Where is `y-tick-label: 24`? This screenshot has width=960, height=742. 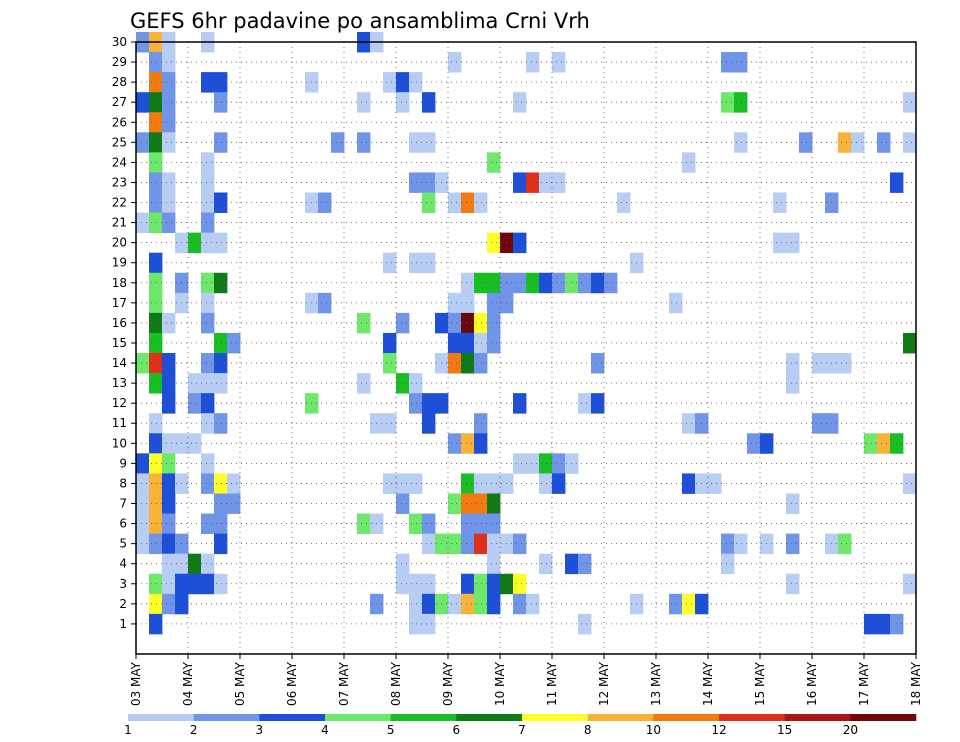
y-tick-label: 24 is located at coordinates (119, 162).